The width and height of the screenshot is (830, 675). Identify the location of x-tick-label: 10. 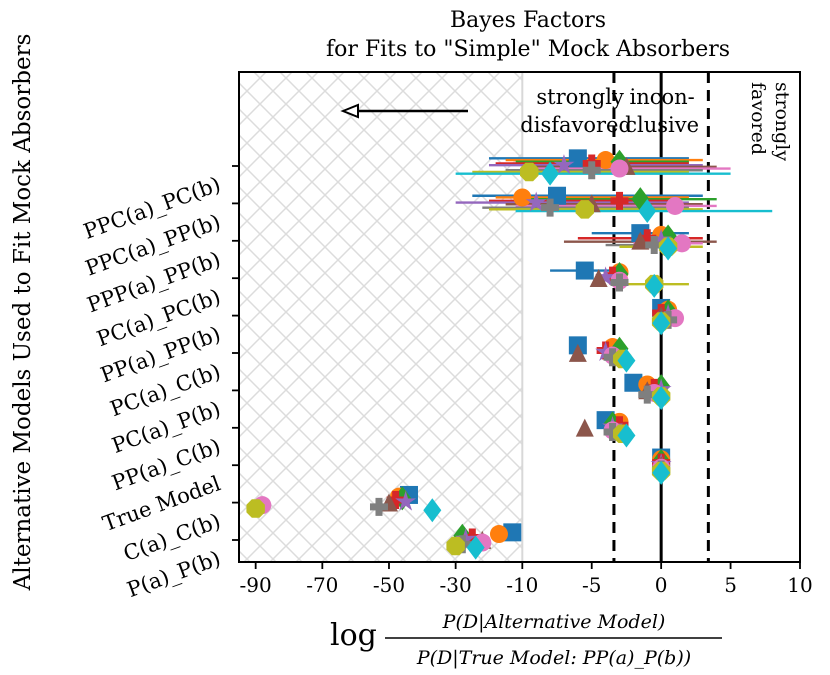
(799, 585).